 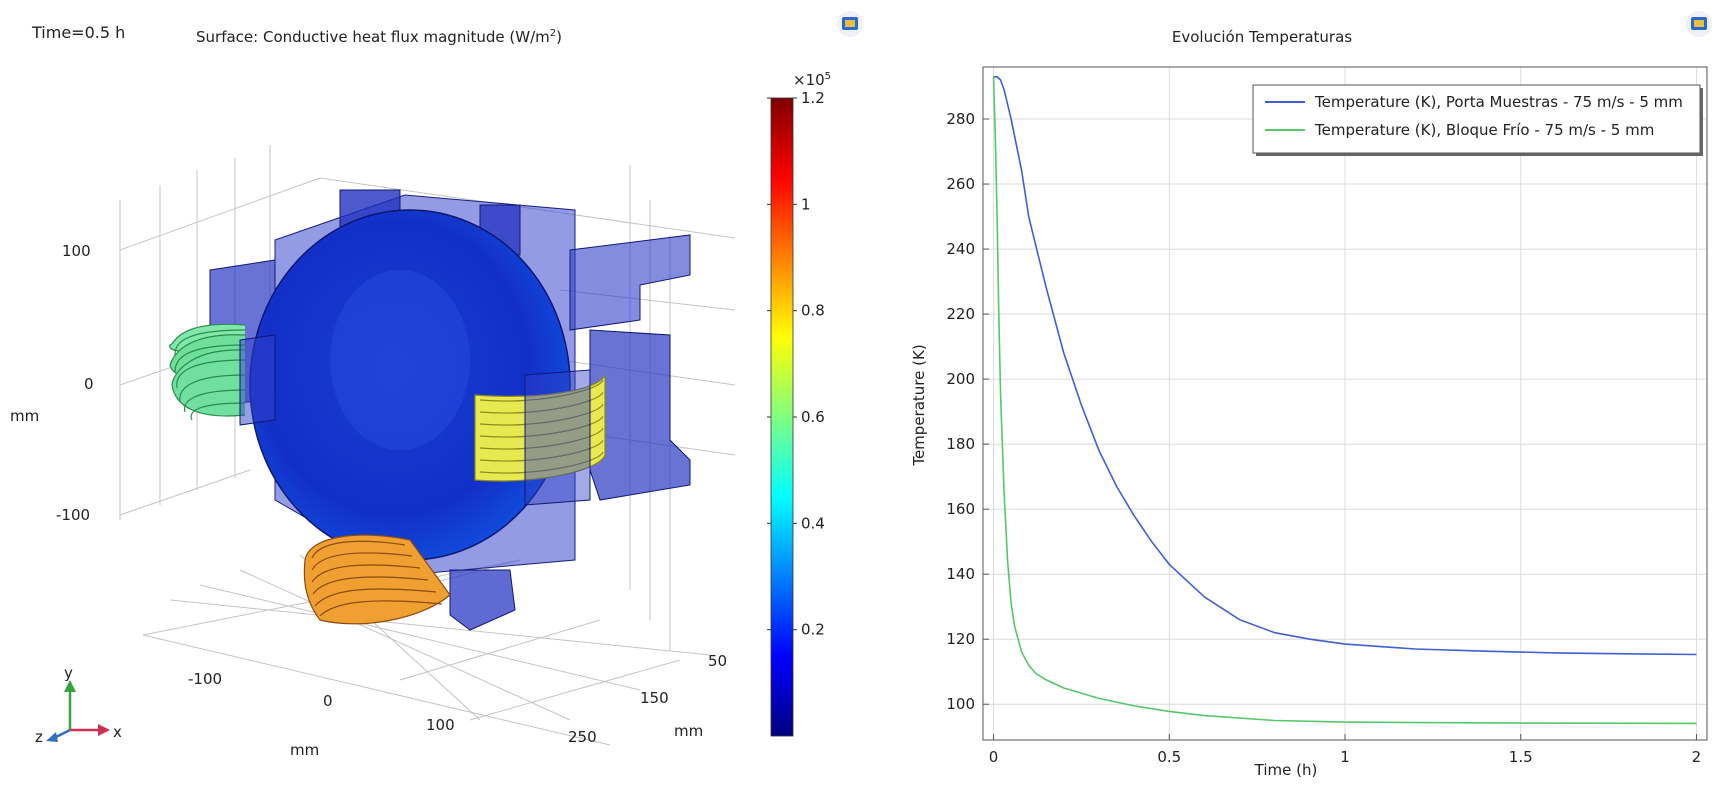 I want to click on x-axis-label: Time (h), so click(x=1286, y=770).